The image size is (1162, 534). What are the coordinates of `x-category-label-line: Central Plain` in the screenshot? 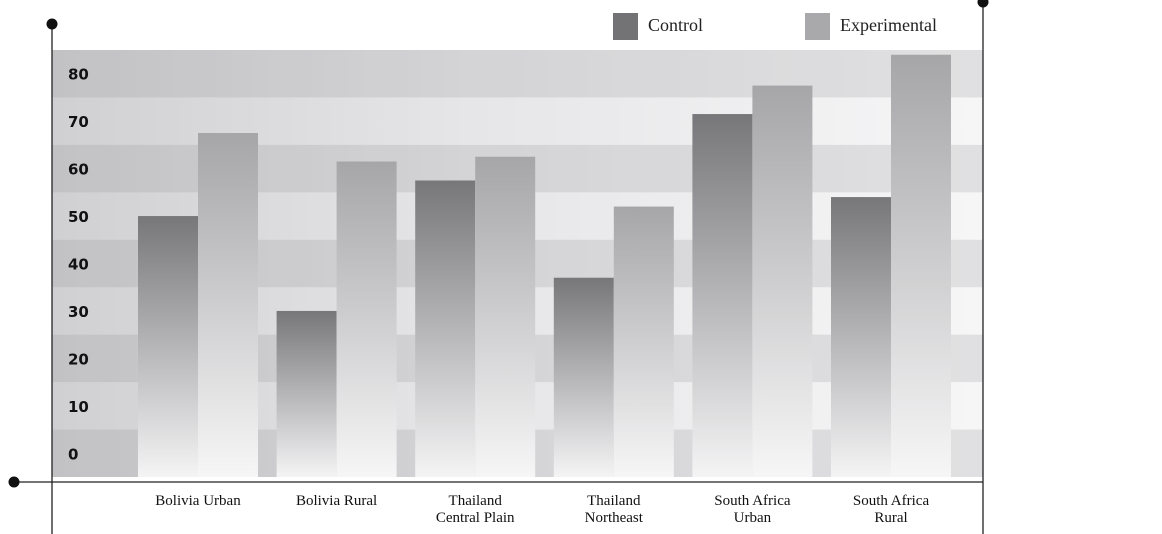 It's located at (475, 518).